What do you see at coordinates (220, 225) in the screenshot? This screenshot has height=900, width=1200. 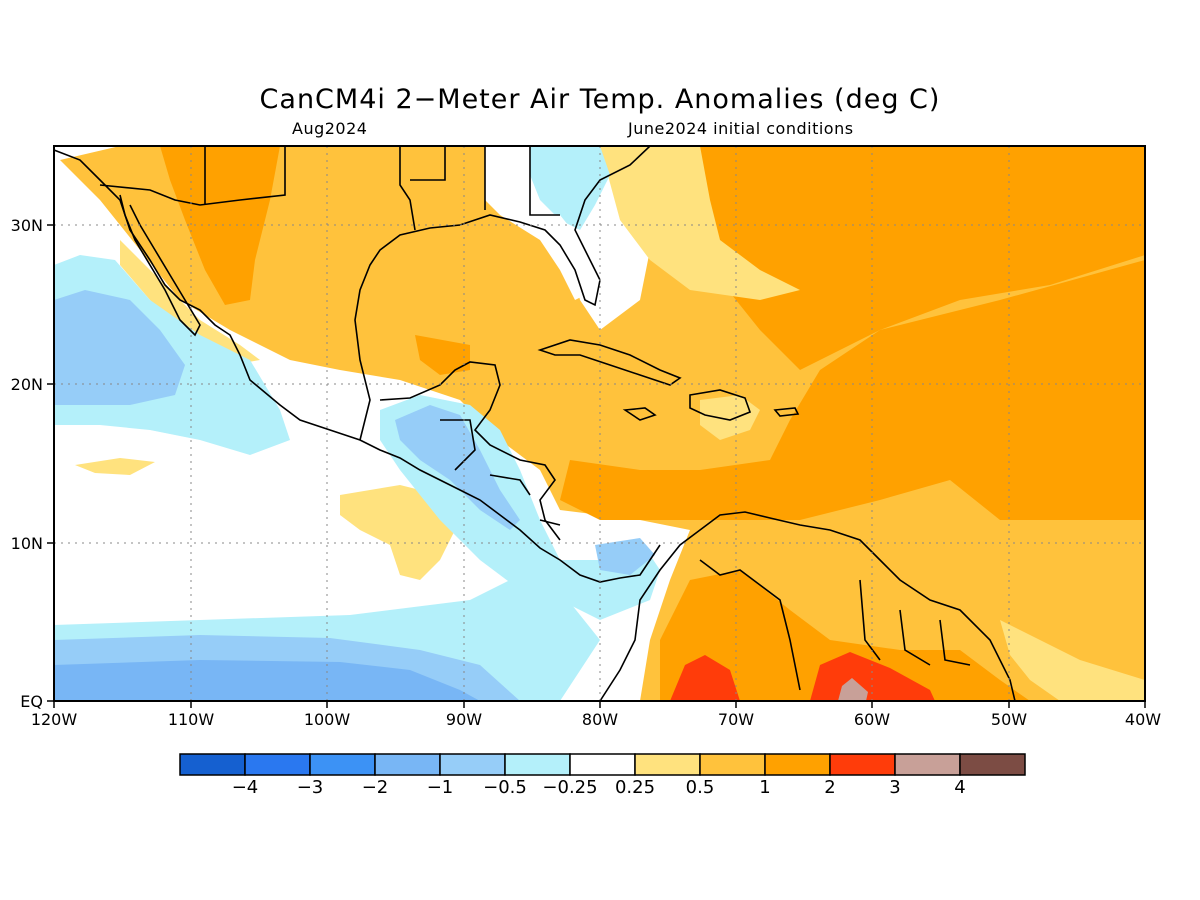 I see `anomaly-region-1-2-mexico` at bounding box center [220, 225].